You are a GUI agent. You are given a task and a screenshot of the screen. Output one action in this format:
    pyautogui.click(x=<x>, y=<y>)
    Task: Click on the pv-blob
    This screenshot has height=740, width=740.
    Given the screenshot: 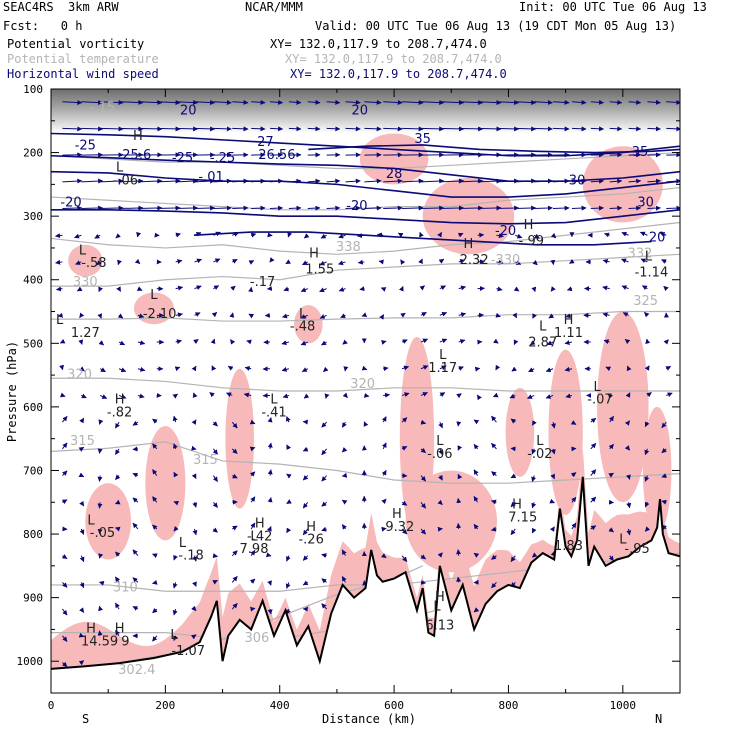 What is the action you would take?
    pyautogui.click(x=239, y=438)
    